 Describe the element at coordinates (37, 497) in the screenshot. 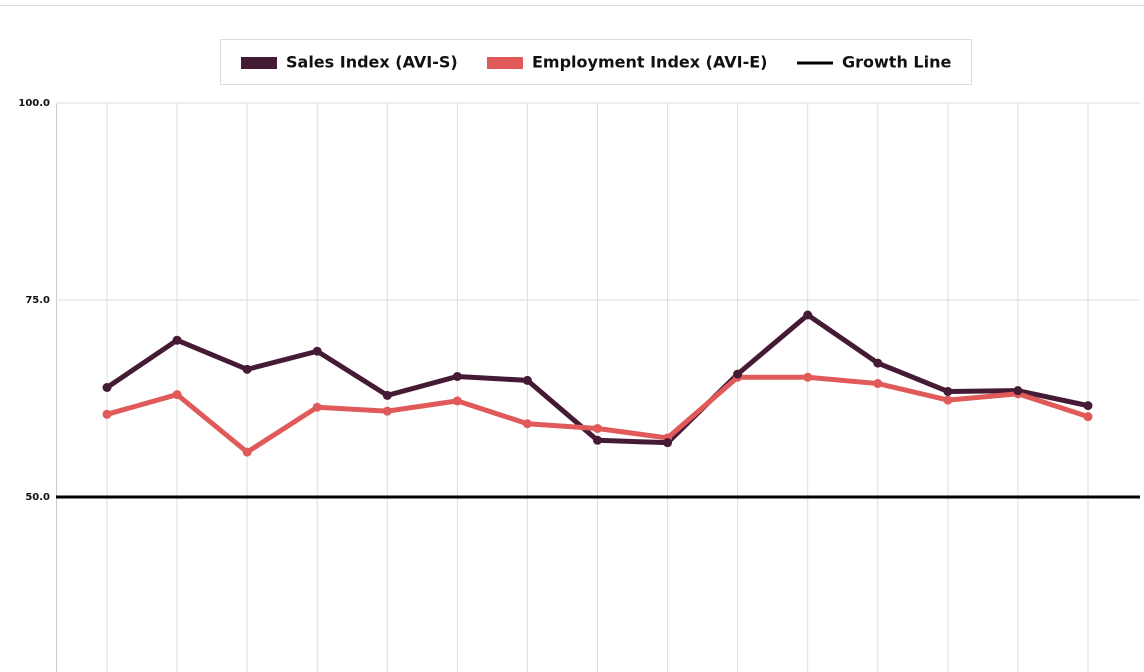

I see `y-tick-label: 50.0` at that location.